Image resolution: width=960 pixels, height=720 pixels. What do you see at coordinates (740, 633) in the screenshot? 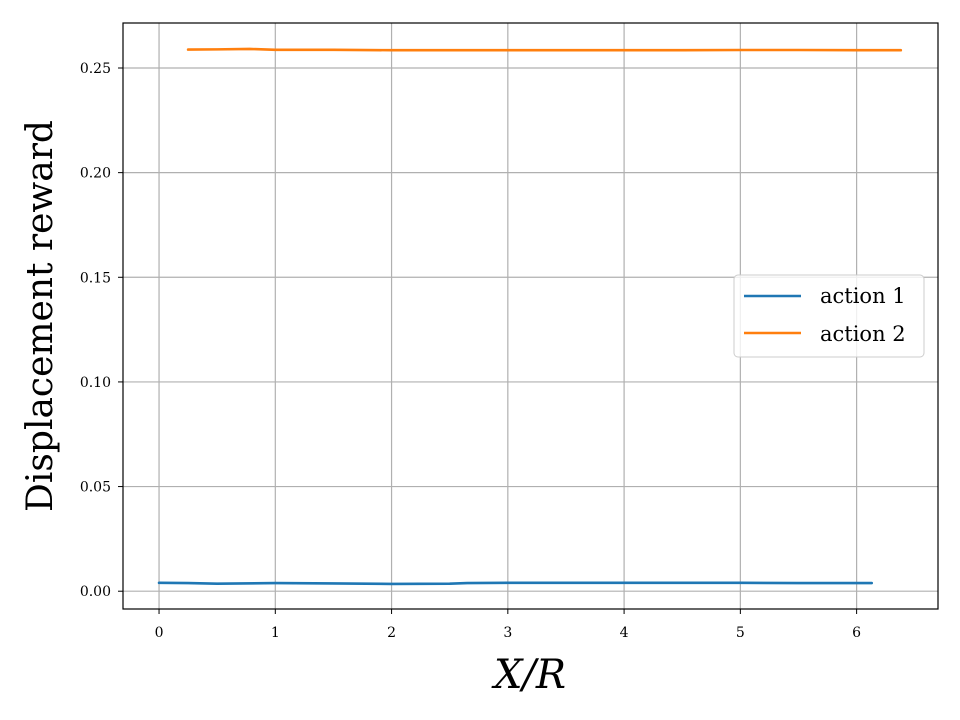
I see `x-tick-label: 5` at bounding box center [740, 633].